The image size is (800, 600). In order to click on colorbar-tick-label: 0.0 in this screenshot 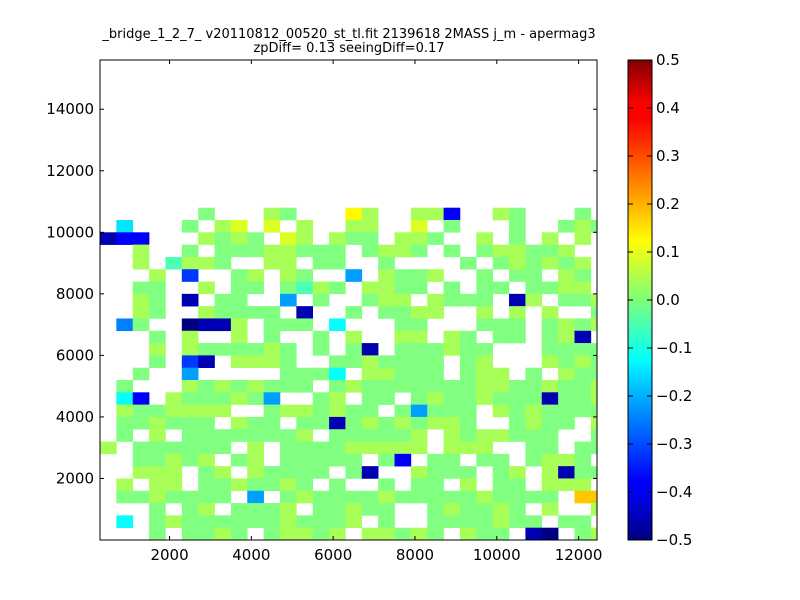, I will do `click(668, 300)`.